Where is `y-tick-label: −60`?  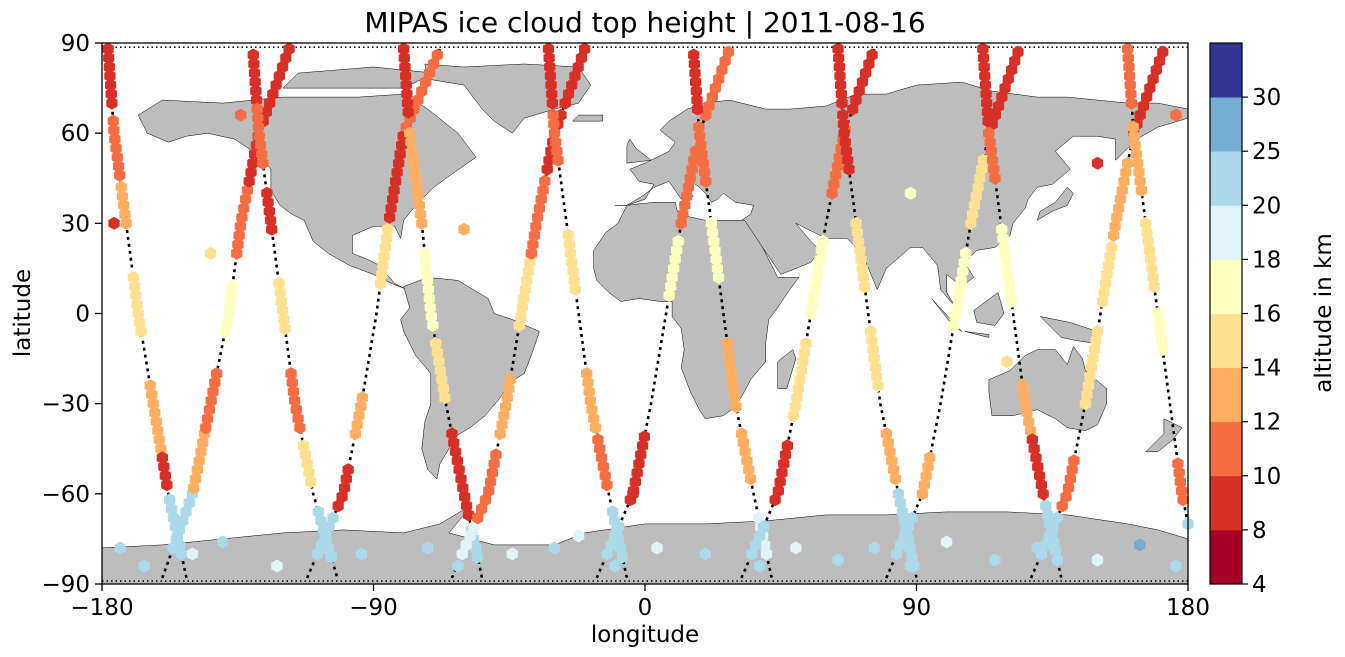 y-tick-label: −60 is located at coordinates (65, 495).